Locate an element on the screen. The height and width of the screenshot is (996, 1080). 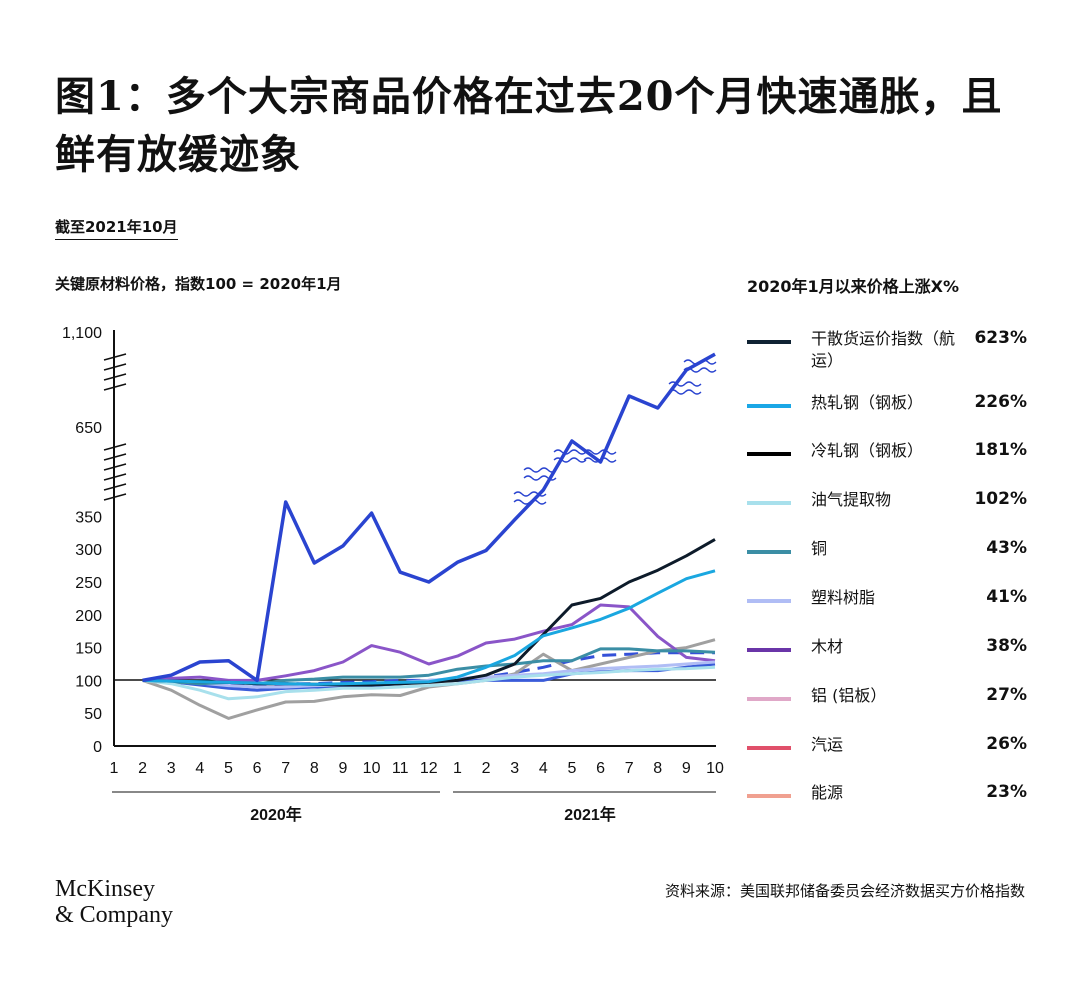
y-tick-label: 250 is located at coordinates (88, 583).